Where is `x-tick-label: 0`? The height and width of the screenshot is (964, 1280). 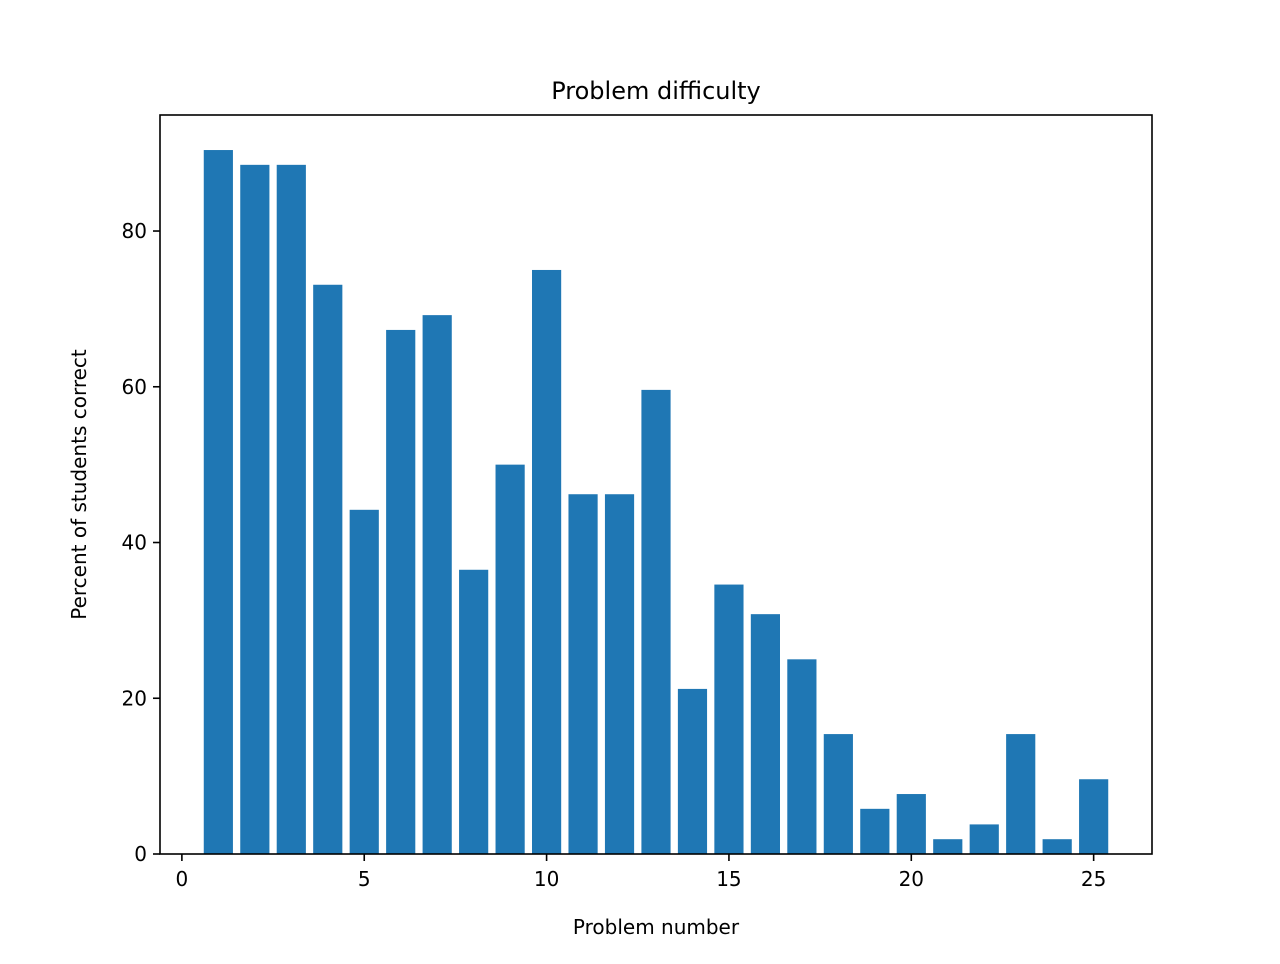 x-tick-label: 0 is located at coordinates (182, 879).